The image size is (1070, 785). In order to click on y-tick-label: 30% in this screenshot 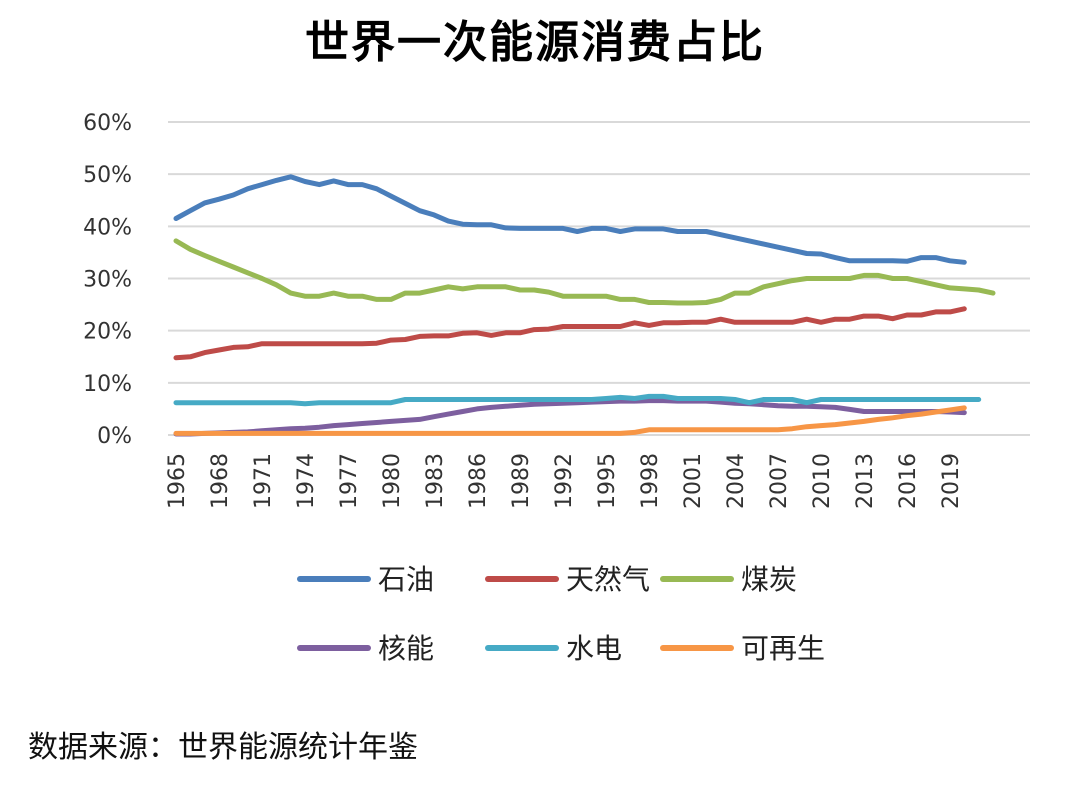, I will do `click(107, 280)`.